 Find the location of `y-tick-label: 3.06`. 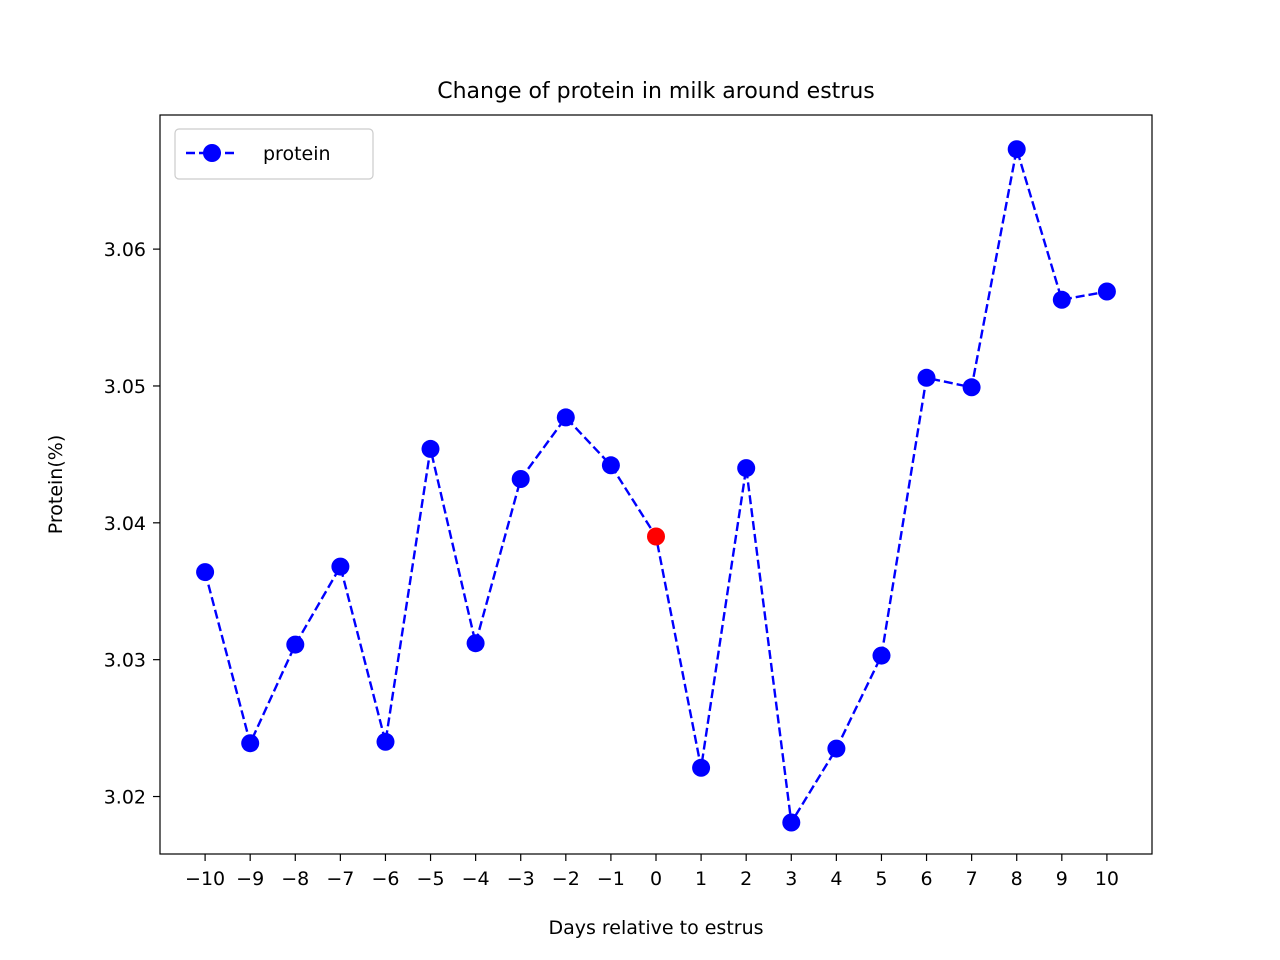

y-tick-label: 3.06 is located at coordinates (125, 250).